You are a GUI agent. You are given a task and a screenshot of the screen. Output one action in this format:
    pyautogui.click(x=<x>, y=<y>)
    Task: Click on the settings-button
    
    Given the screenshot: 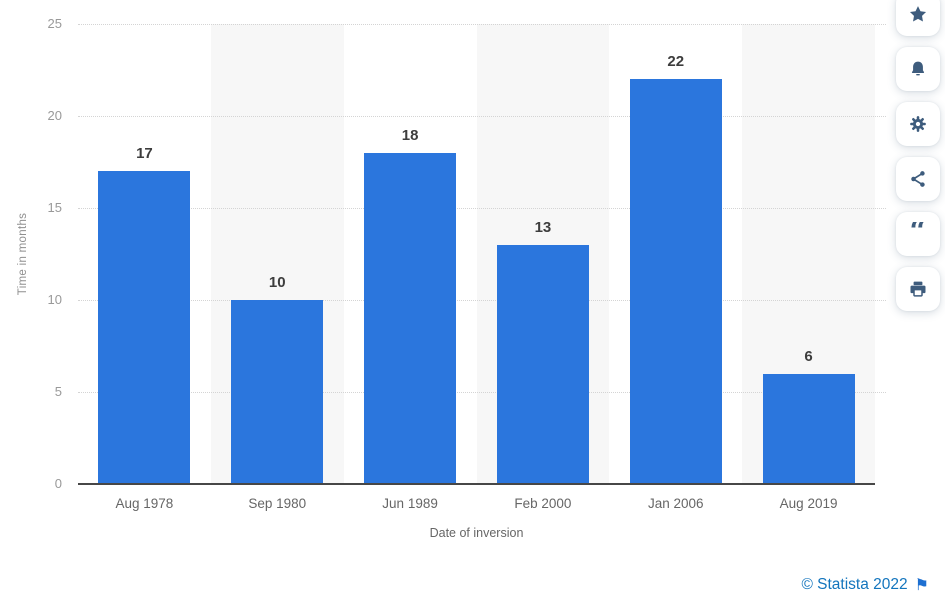 What is the action you would take?
    pyautogui.click(x=918, y=124)
    